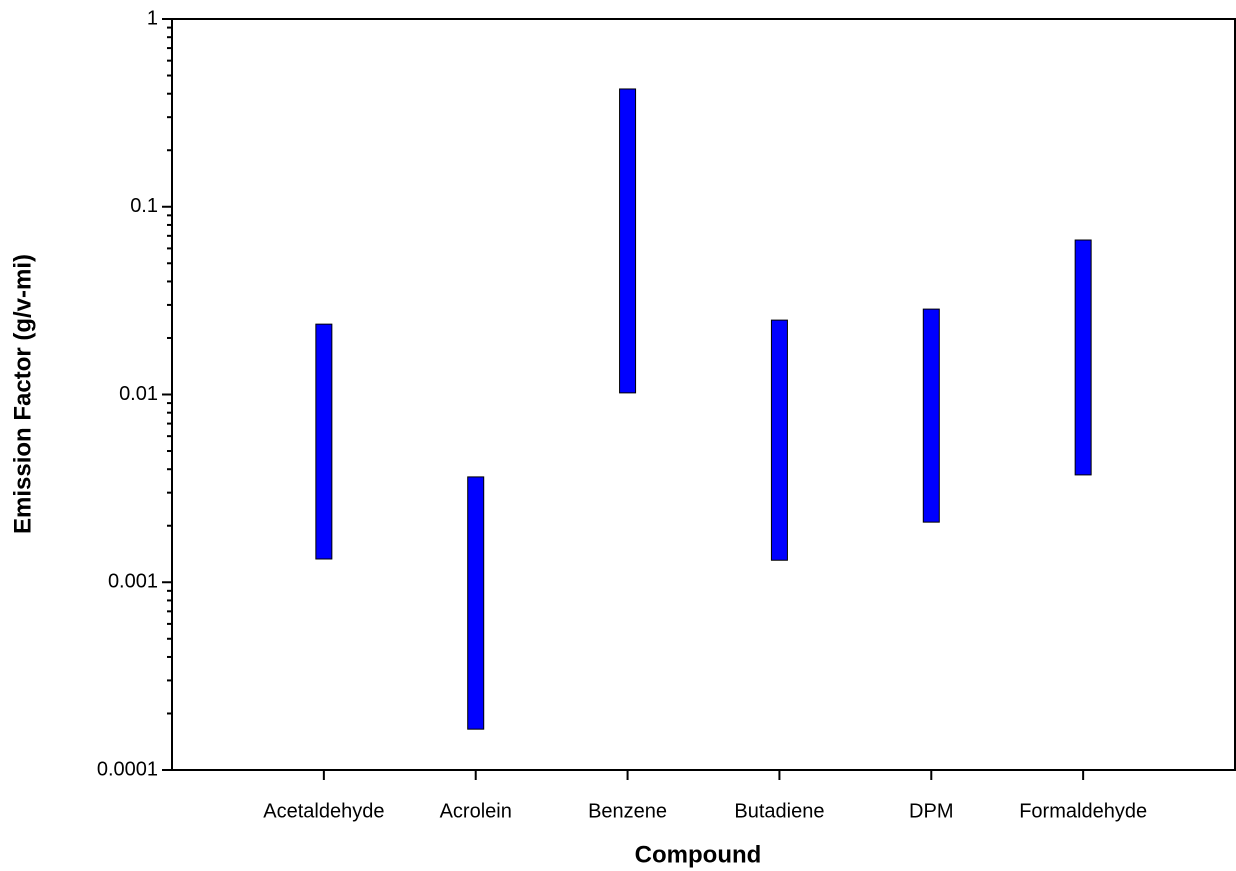  Describe the element at coordinates (144, 206) in the screenshot. I see `y-tick-label: 0.1` at that location.